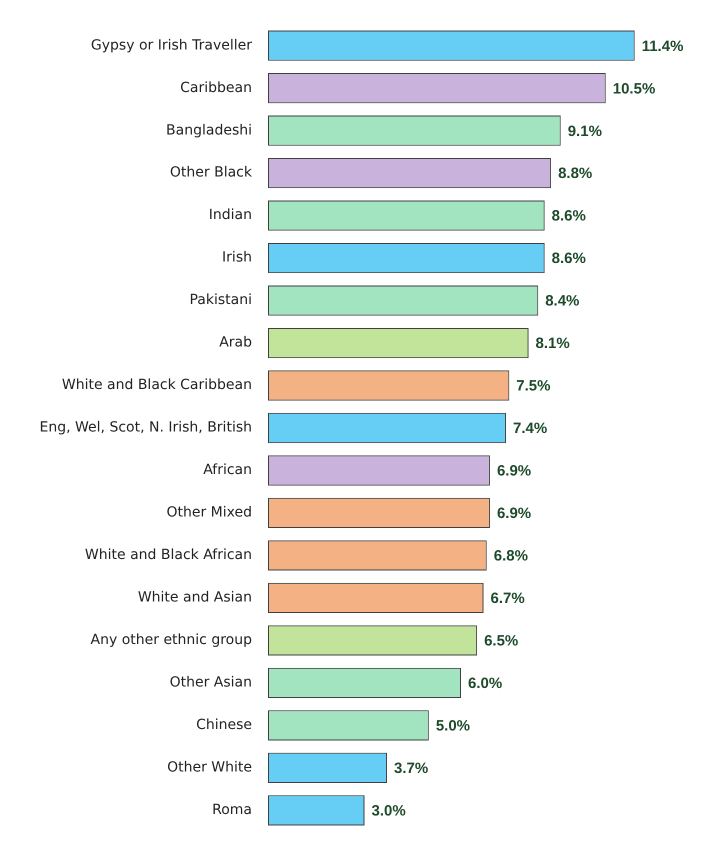 The width and height of the screenshot is (715, 856). What do you see at coordinates (237, 258) in the screenshot?
I see `y-tick-label: Irish` at bounding box center [237, 258].